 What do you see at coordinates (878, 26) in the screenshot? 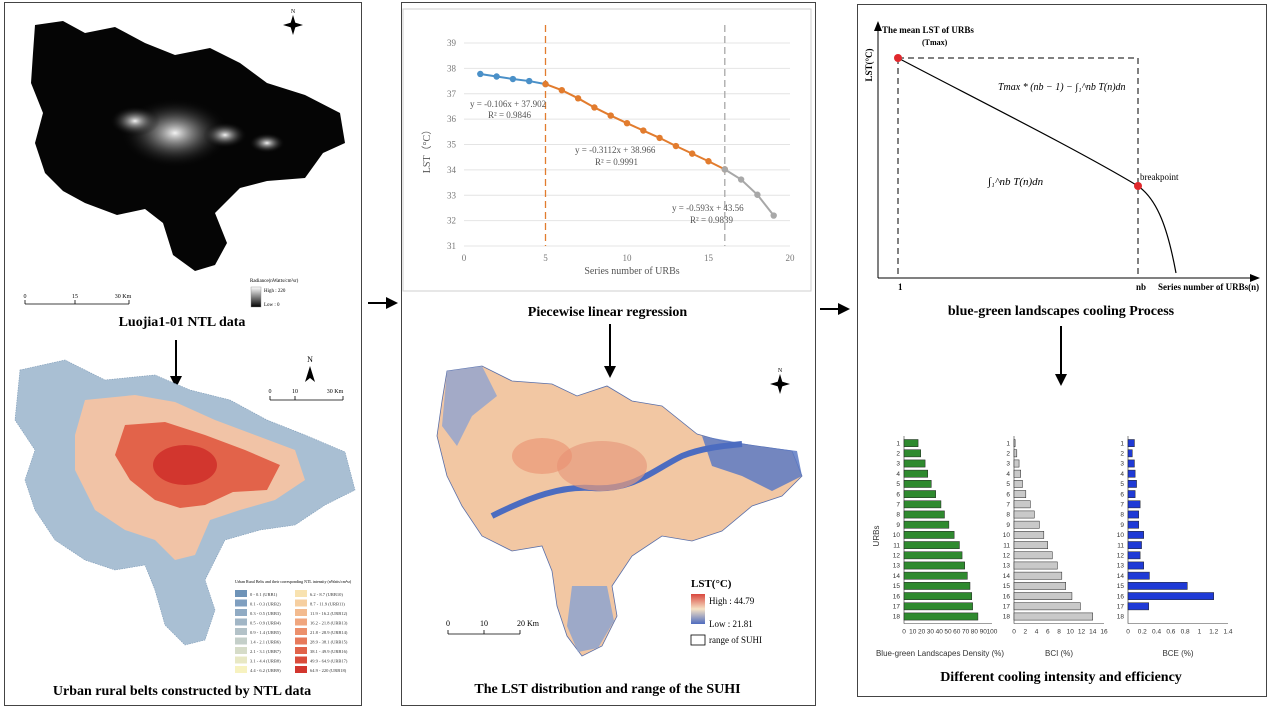
I see `y-axis-arrowhead-icon` at bounding box center [878, 26].